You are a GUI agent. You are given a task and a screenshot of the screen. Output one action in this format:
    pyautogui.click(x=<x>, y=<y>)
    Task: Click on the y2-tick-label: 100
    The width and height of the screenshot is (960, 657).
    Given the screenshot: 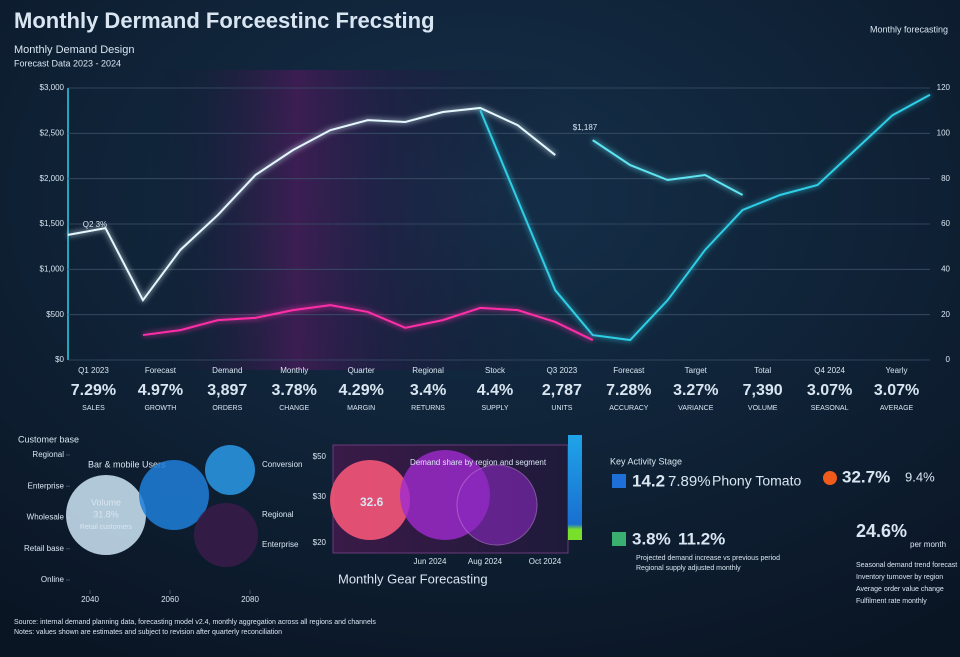 What is the action you would take?
    pyautogui.click(x=944, y=132)
    